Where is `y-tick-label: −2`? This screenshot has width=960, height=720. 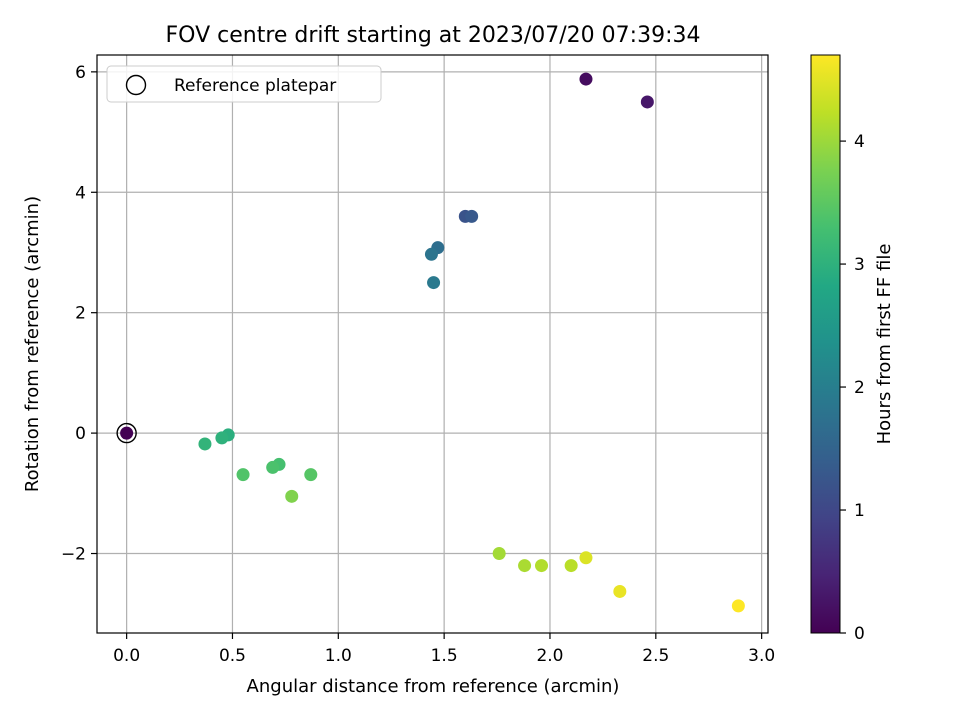
y-tick-label: −2 is located at coordinates (73, 555).